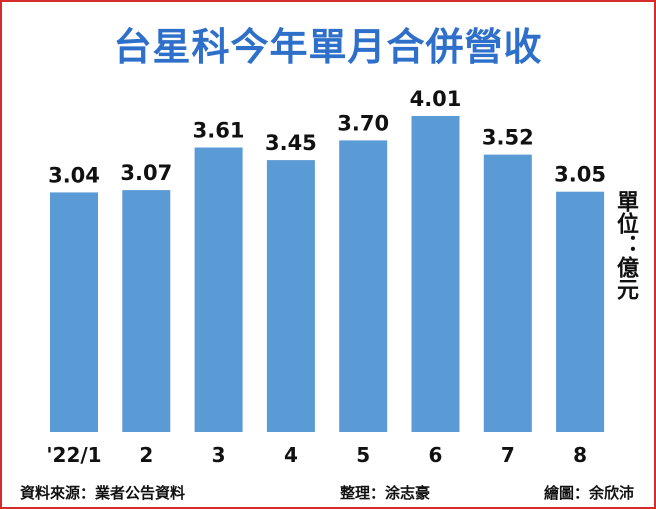  Describe the element at coordinates (436, 455) in the screenshot. I see `category-label-5: 6` at that location.